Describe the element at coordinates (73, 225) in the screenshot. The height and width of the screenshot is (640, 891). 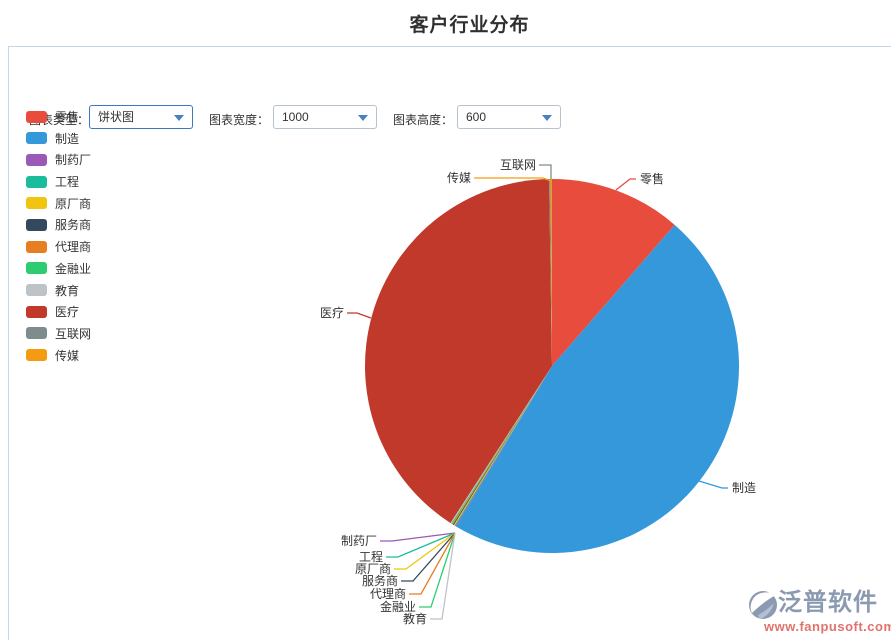
I see `legend-item-label: 服务商` at that location.